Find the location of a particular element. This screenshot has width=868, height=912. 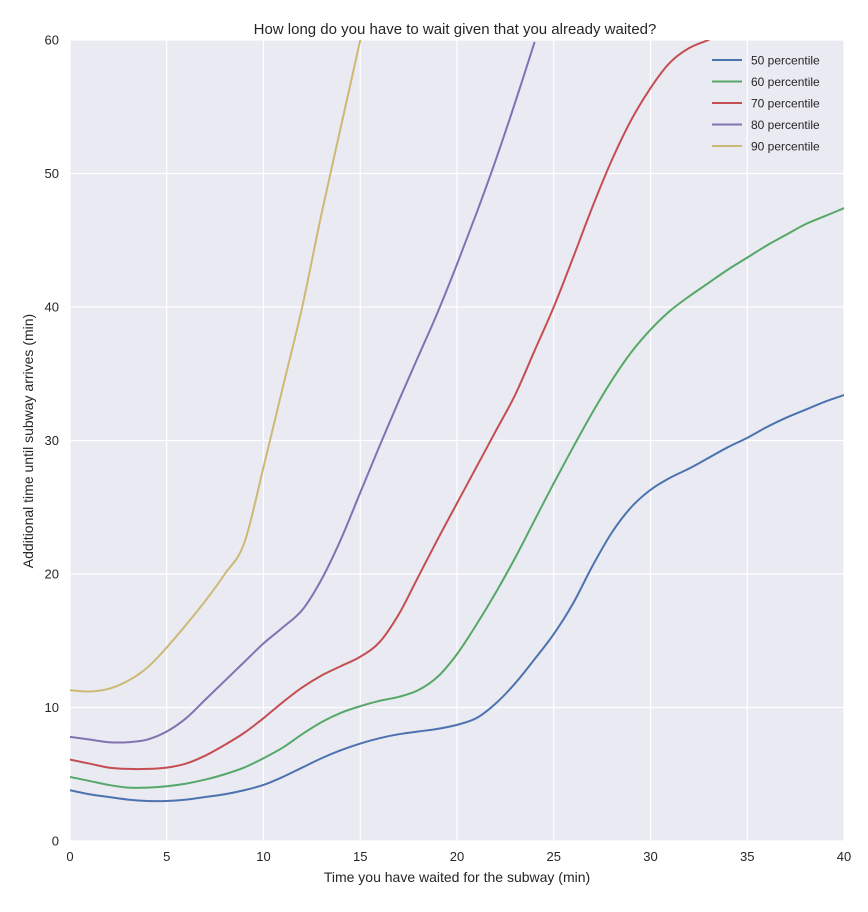

y-ticks: 0 10 20 30 40 50 60 is located at coordinates (52, 441).